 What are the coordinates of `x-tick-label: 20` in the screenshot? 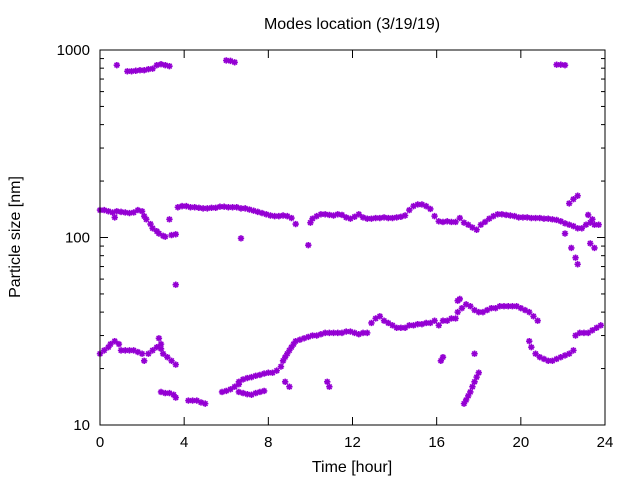 It's located at (520, 442).